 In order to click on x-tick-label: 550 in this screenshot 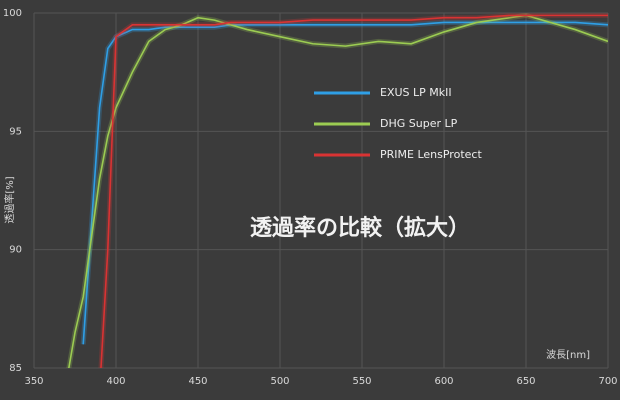, I will do `click(361, 381)`.